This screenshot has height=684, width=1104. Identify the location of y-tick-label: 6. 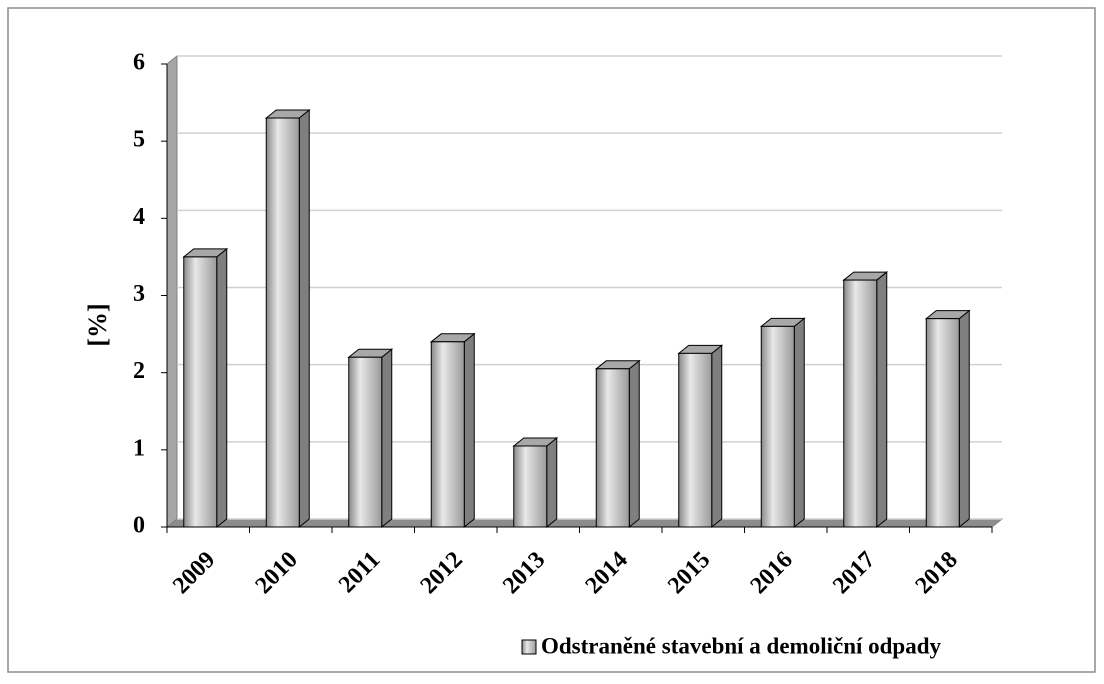
(139, 63).